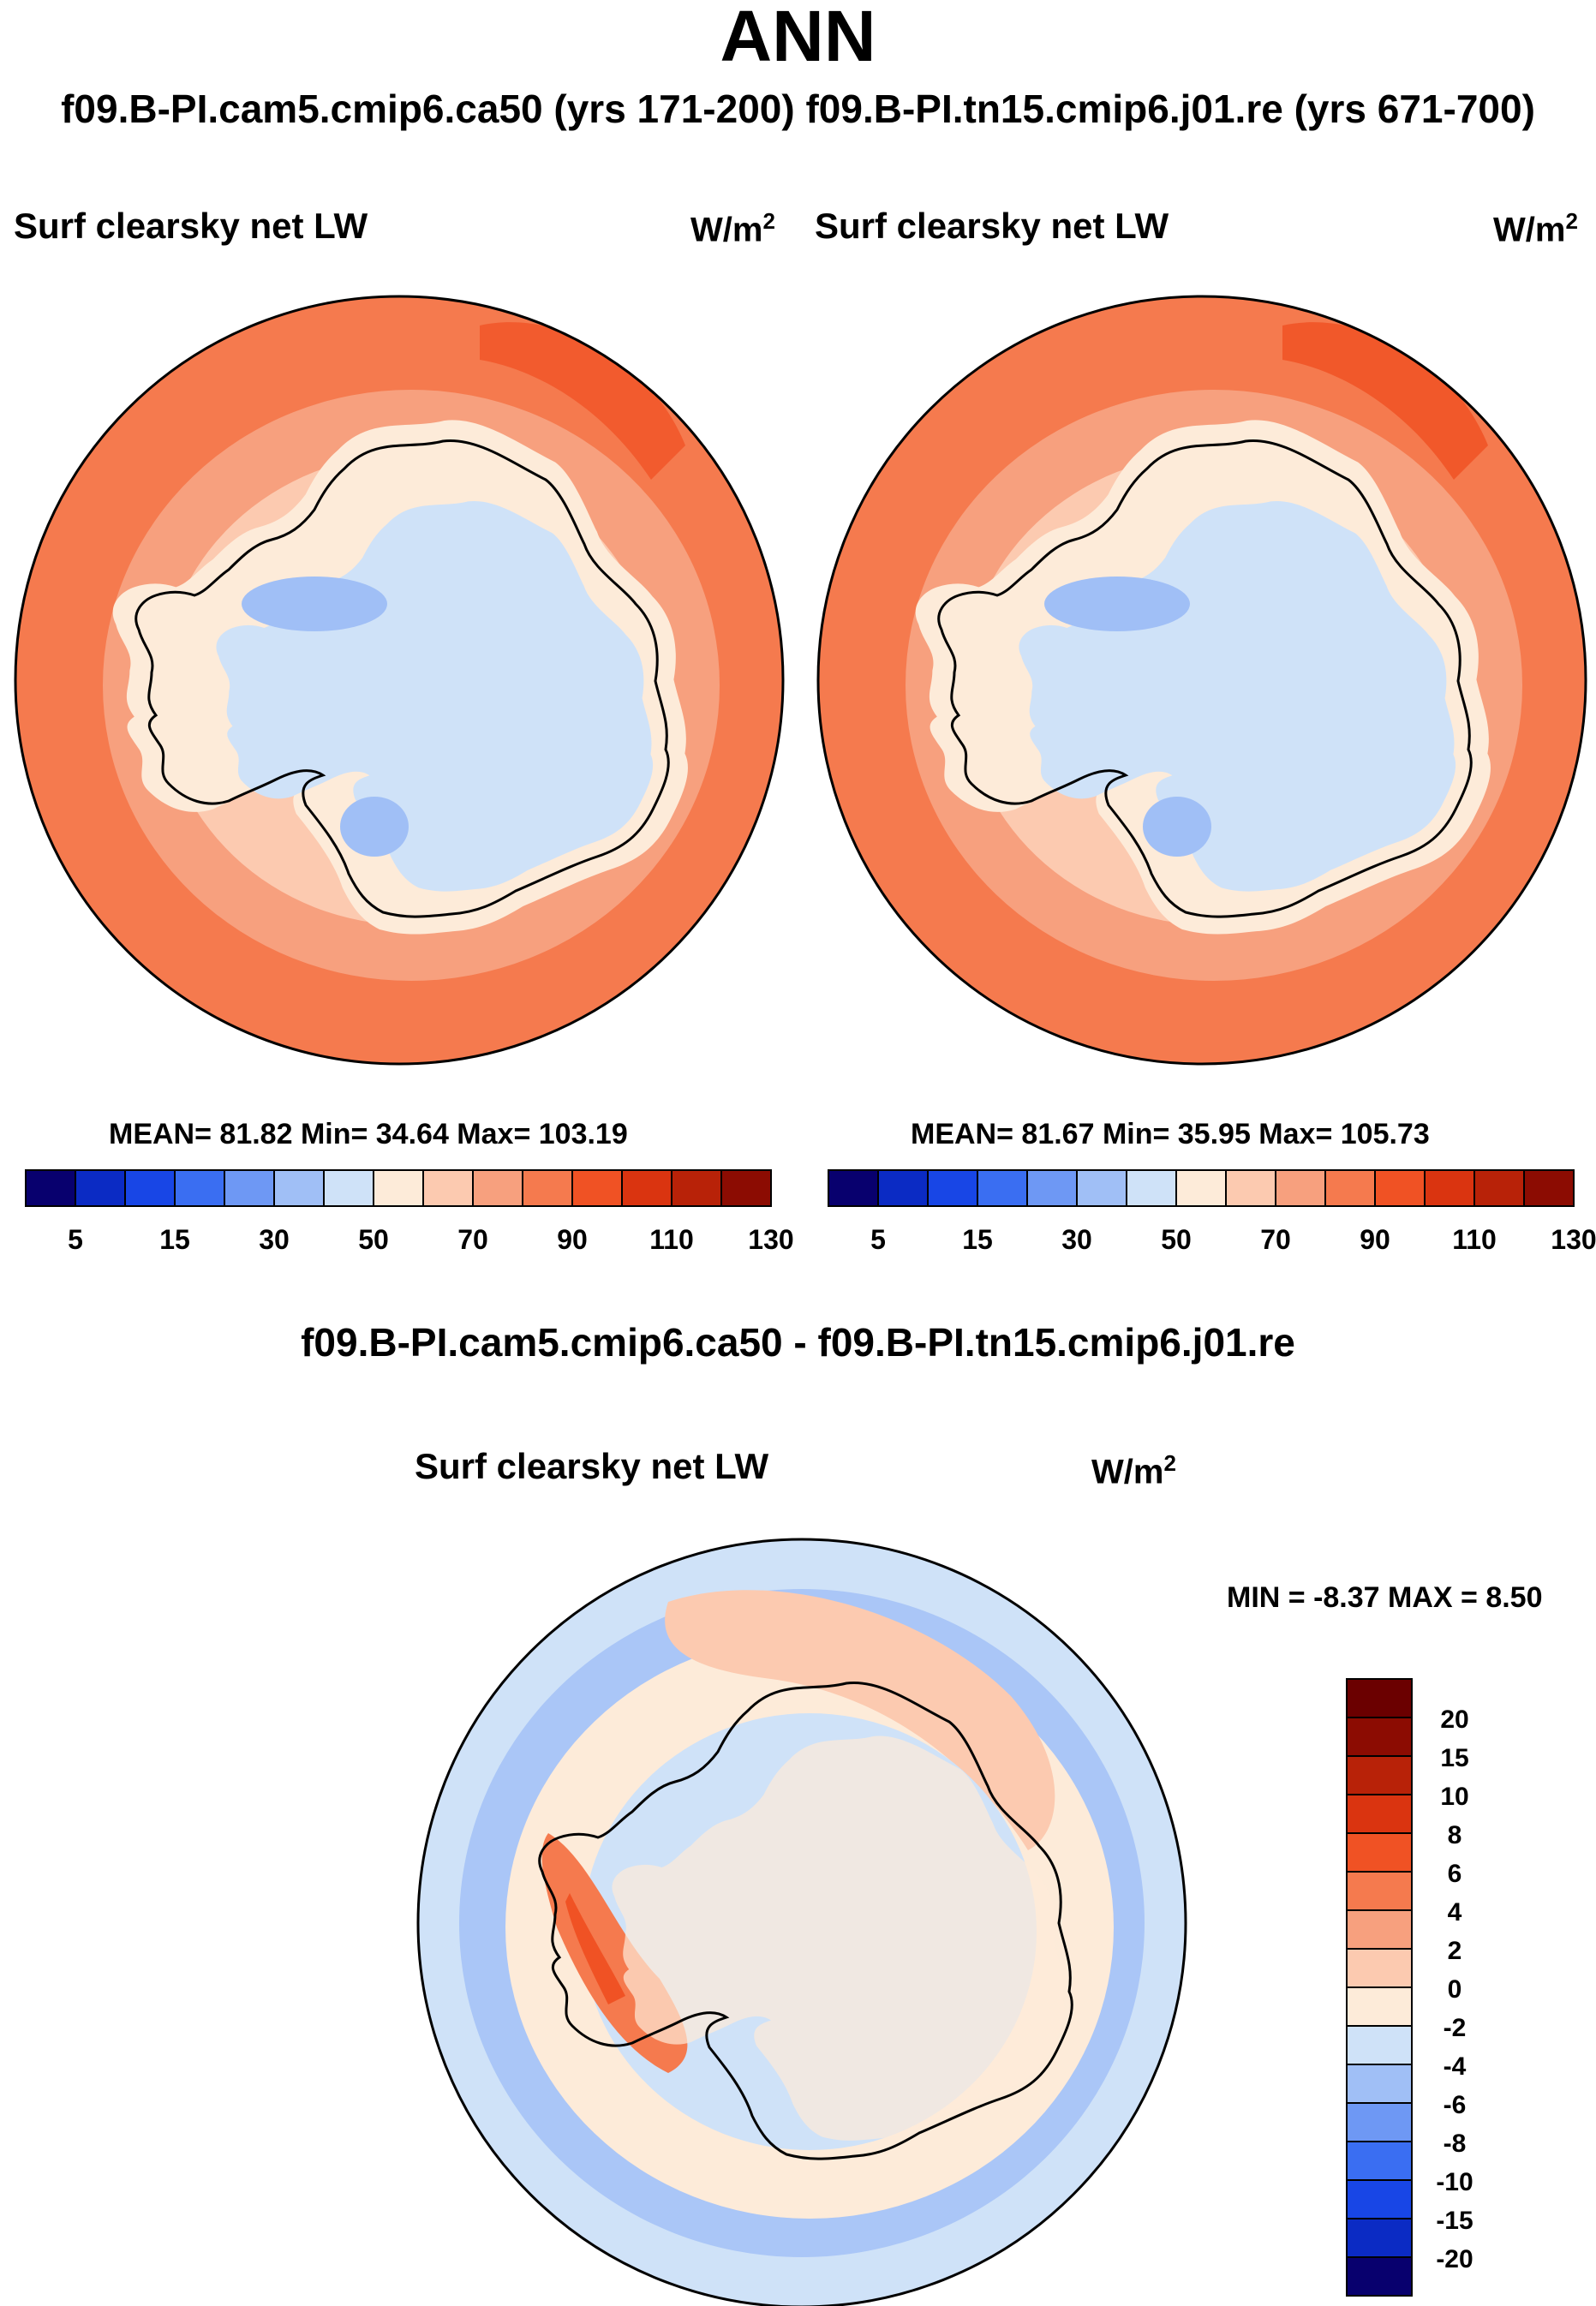 The image size is (1596, 2306). I want to click on panel1-variable-title: Surf clearsky net LW, so click(191, 226).